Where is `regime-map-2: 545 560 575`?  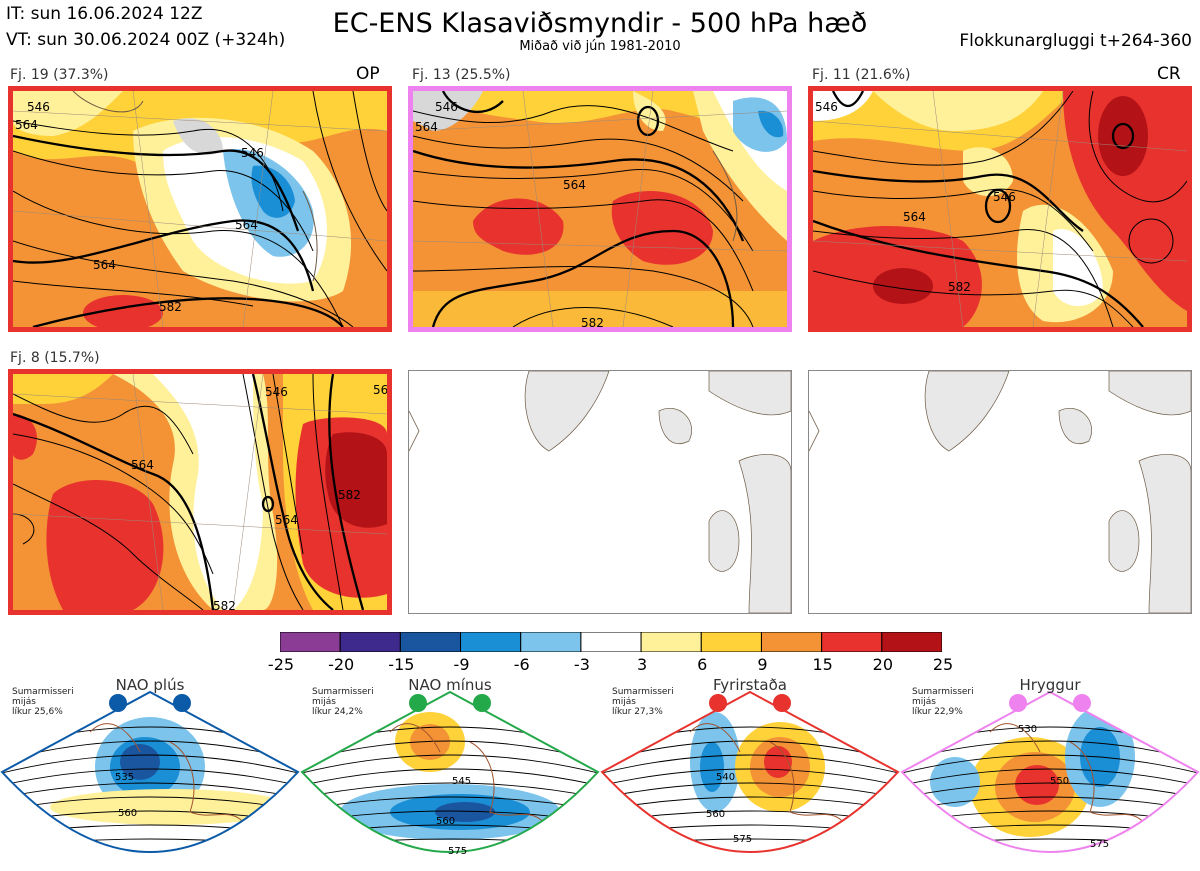
regime-map-2: 545 560 575 is located at coordinates (450, 773).